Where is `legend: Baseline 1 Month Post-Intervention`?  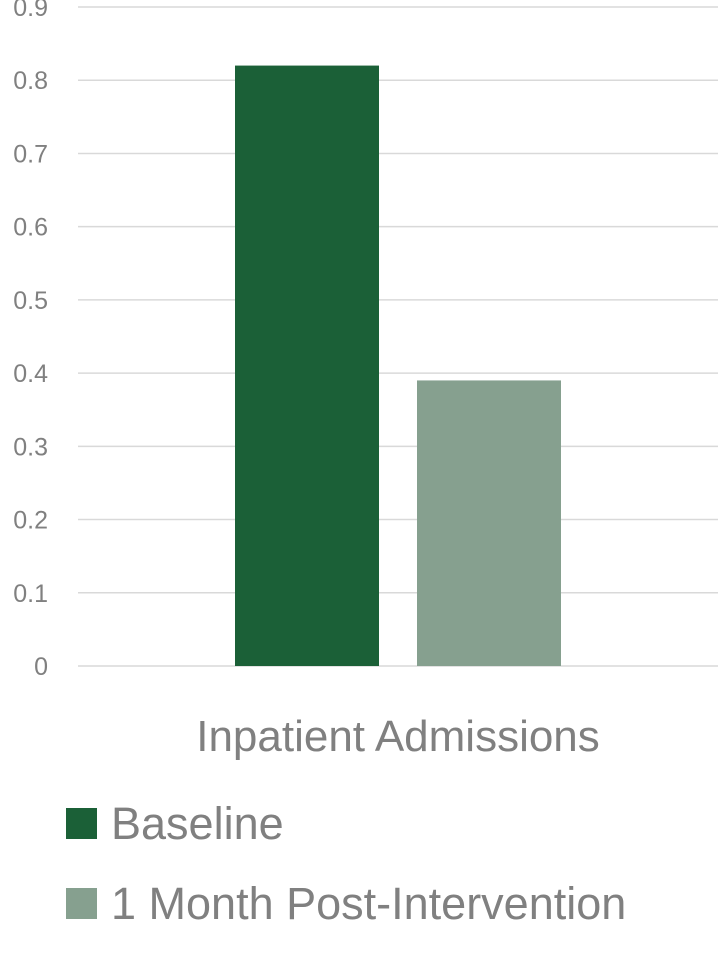 legend: Baseline 1 Month Post-Intervention is located at coordinates (346, 875).